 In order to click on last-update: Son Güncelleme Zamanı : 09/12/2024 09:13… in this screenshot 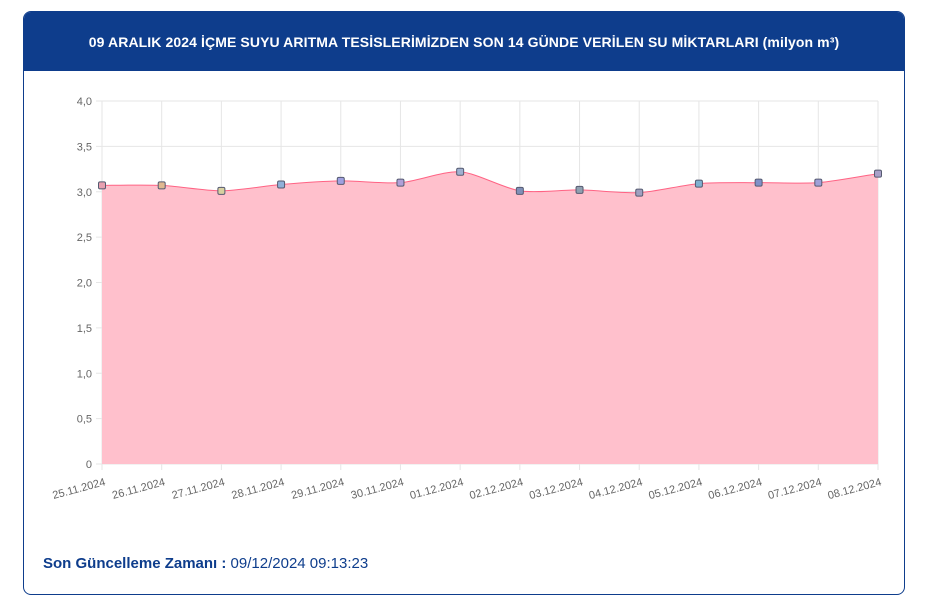, I will do `click(205, 563)`.